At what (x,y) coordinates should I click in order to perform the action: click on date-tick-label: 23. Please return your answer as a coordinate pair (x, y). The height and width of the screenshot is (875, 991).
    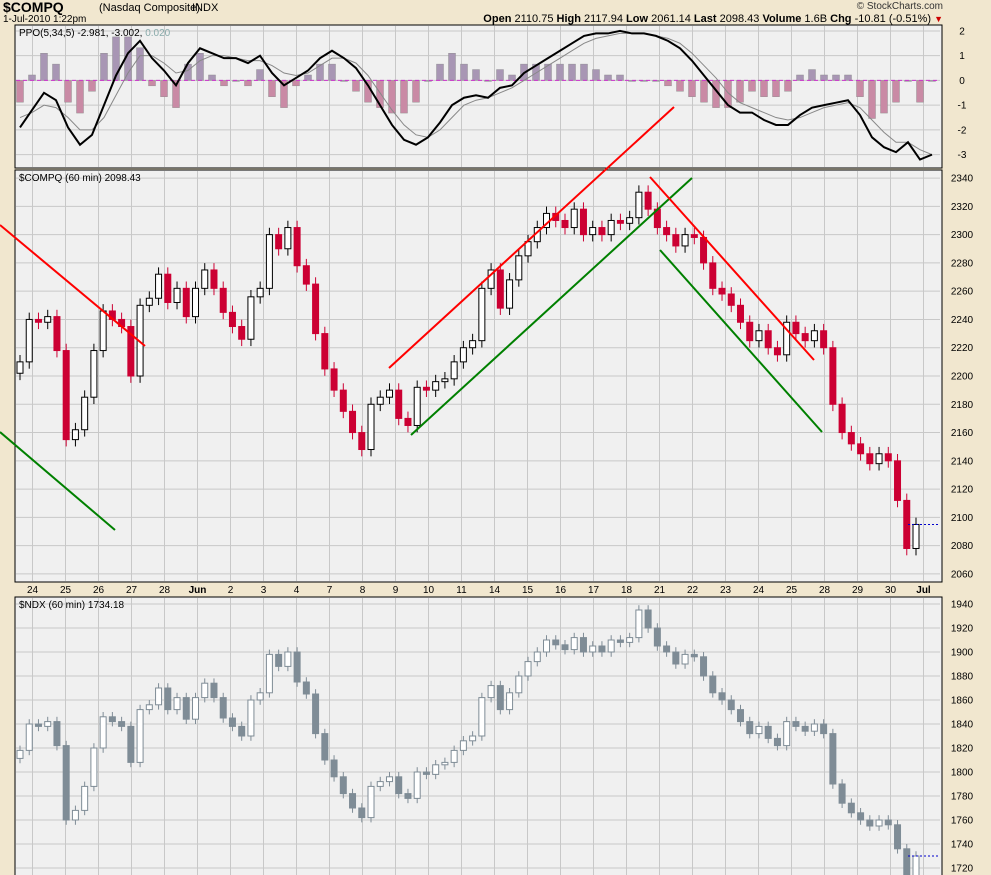
    Looking at the image, I should click on (726, 590).